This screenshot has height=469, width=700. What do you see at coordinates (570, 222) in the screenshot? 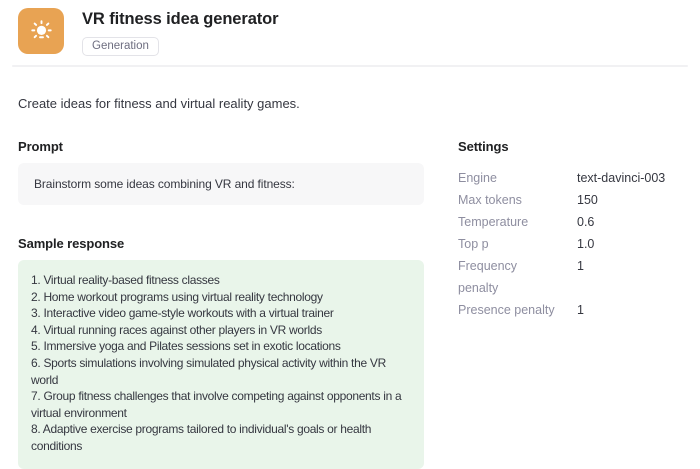
I see `settings-row-temperature: Temperature 0.6` at bounding box center [570, 222].